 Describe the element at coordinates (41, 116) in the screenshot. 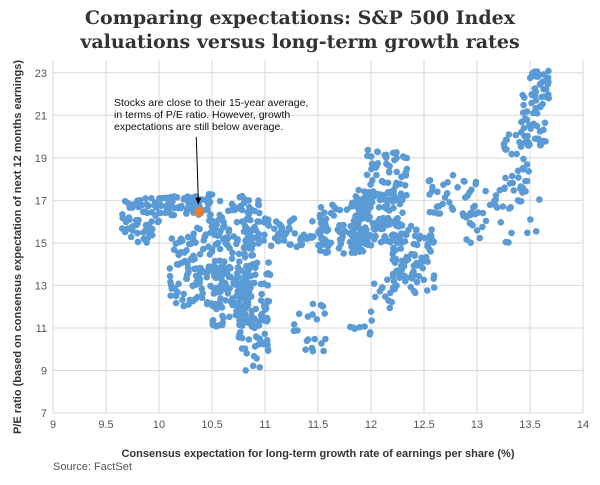

I see `y-tick-label: 21` at that location.